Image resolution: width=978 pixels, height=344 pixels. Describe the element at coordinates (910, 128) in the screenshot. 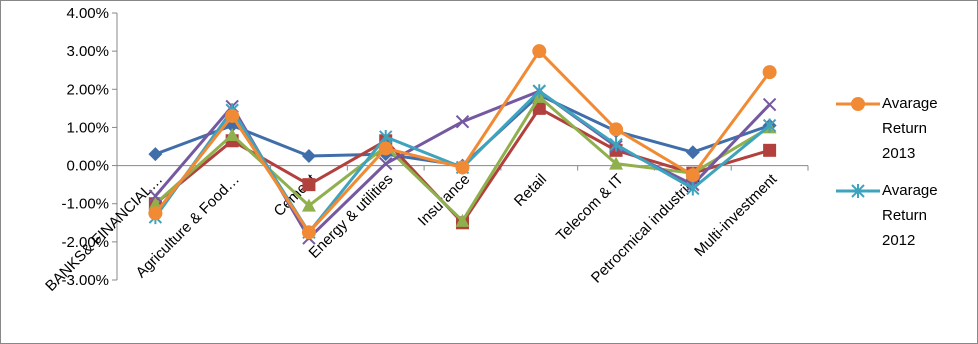

I see `legend-label: Avarage Return 2013` at that location.